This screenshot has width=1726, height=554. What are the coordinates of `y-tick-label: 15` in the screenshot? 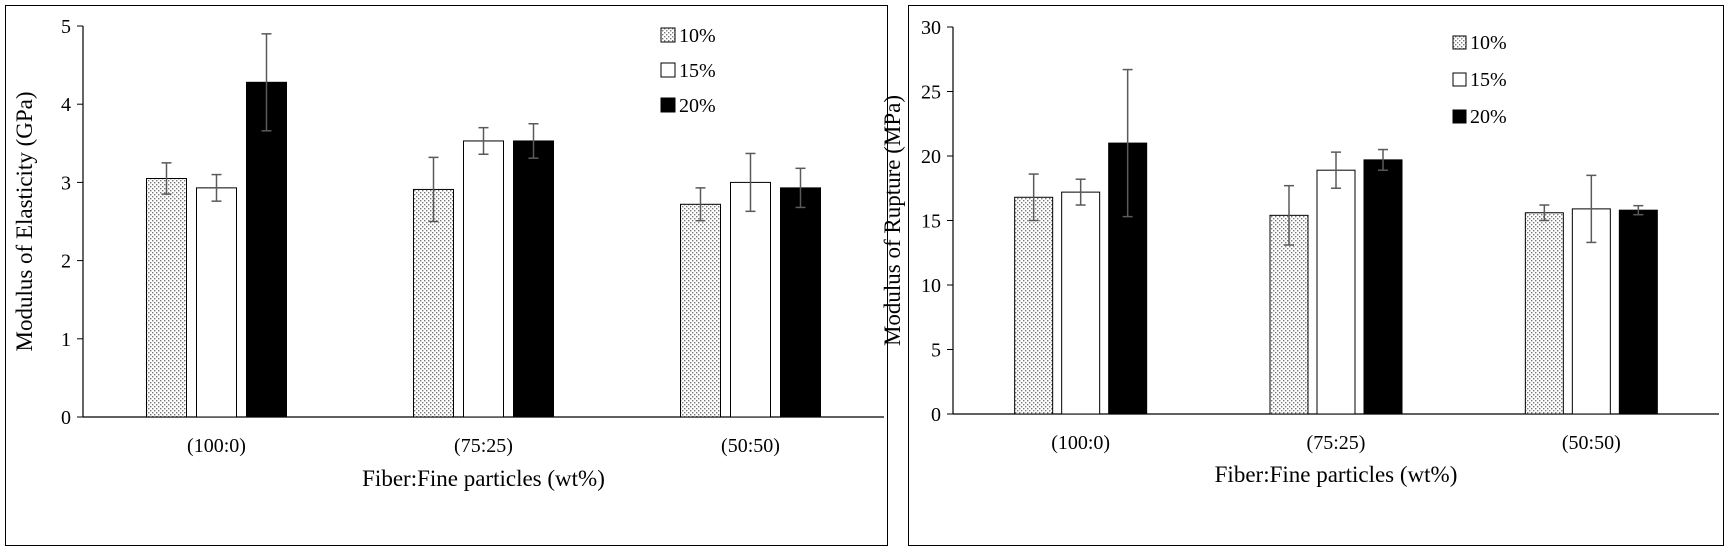 It's located at (931, 222).